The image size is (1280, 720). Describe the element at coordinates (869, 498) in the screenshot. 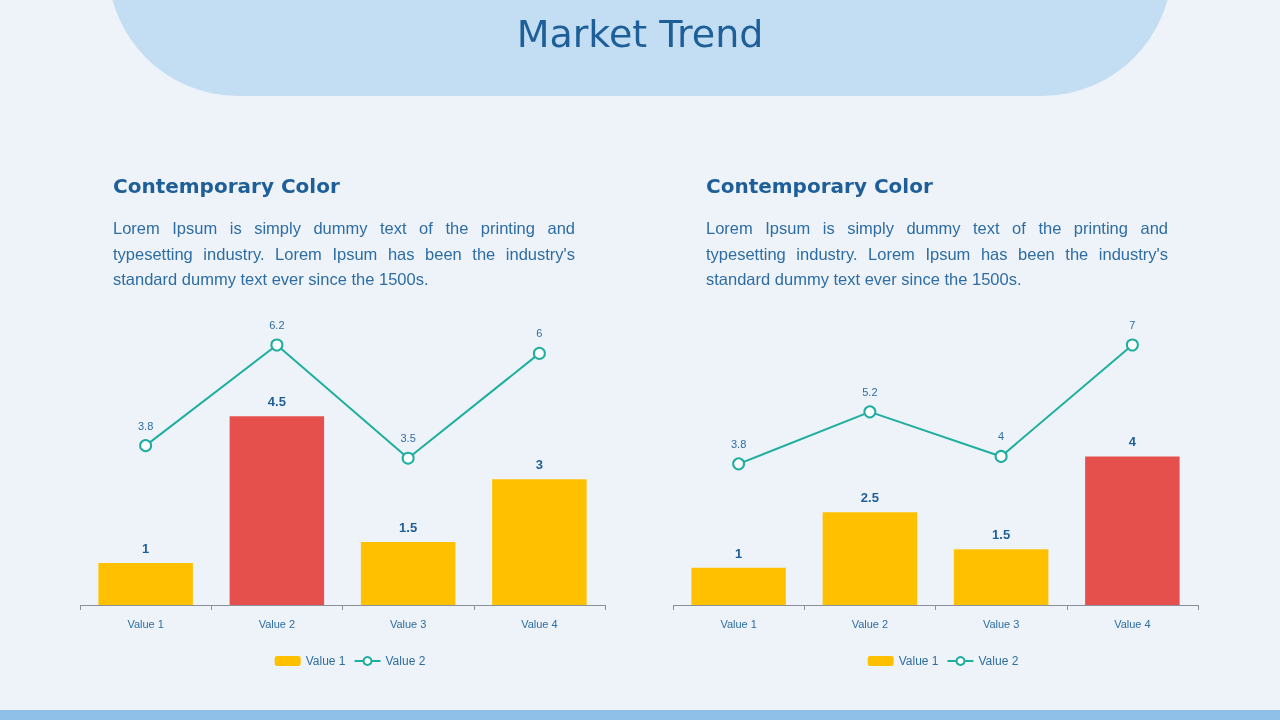

I see `data-label: 2.5` at that location.